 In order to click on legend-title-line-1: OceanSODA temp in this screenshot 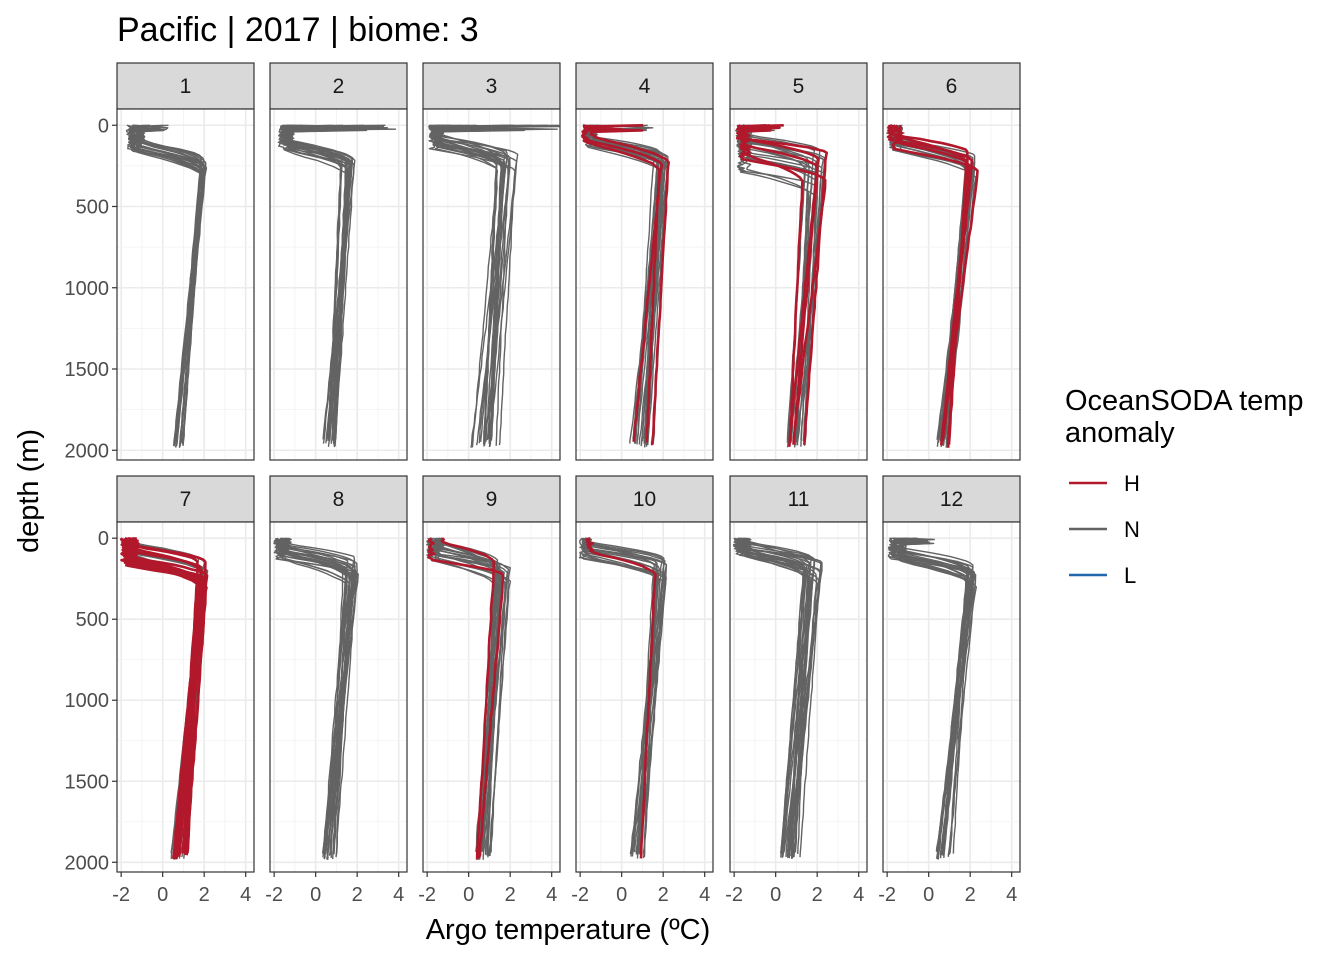, I will do `click(1184, 401)`.